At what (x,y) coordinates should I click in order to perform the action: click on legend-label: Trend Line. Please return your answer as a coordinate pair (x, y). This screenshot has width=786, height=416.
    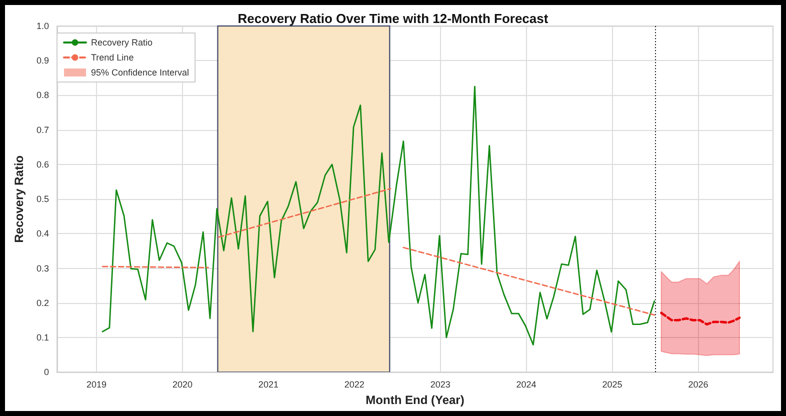
    Looking at the image, I should click on (112, 57).